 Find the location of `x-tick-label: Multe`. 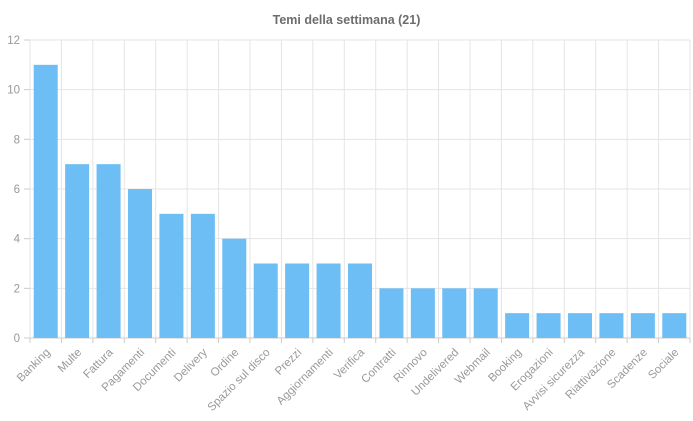

x-tick-label: Multe is located at coordinates (70, 361).